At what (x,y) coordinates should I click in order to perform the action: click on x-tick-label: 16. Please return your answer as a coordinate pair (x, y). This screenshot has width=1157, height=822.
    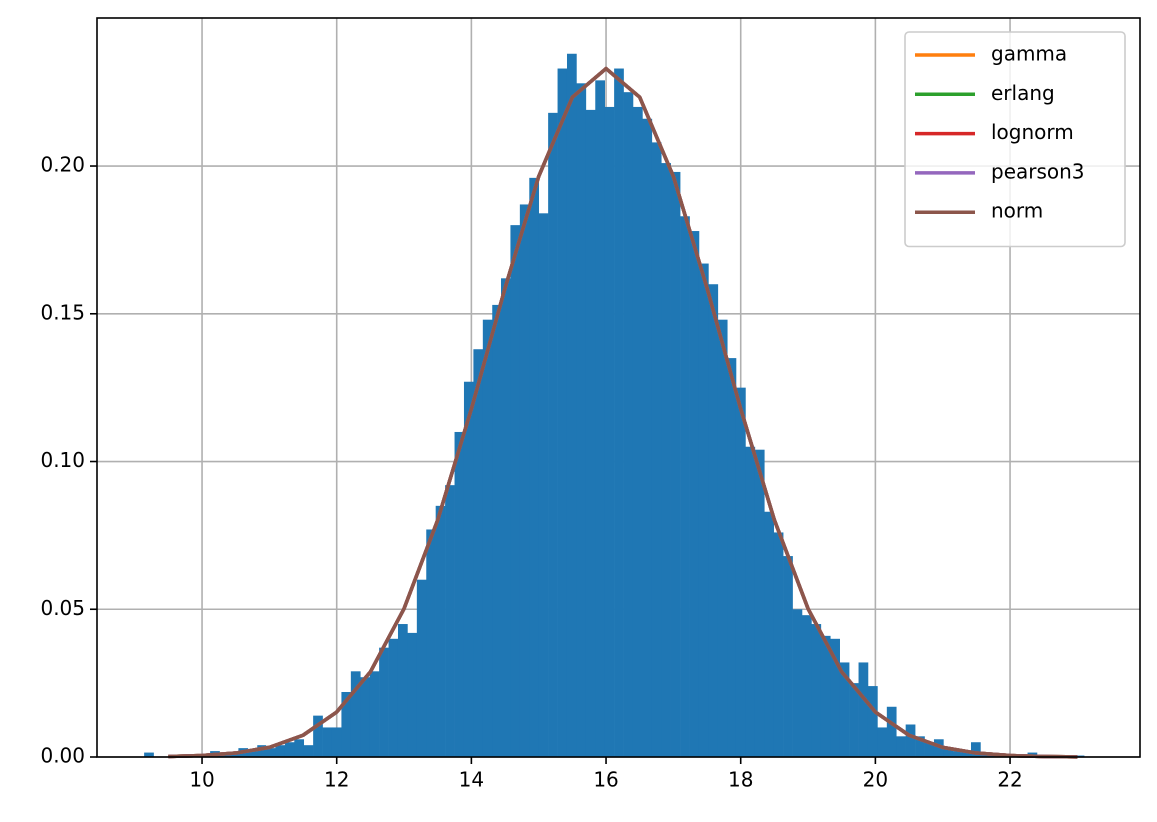
    Looking at the image, I should click on (605, 780).